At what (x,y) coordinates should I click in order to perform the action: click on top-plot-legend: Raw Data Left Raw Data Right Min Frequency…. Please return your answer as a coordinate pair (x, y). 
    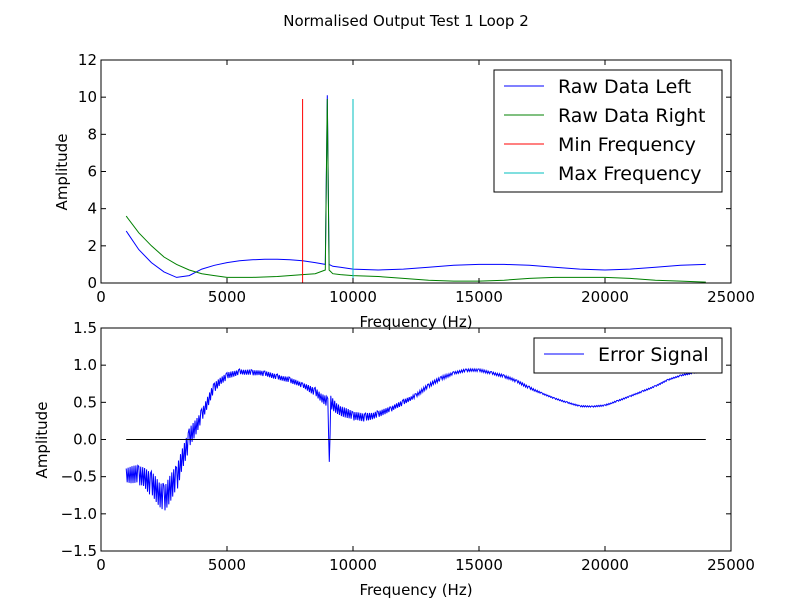
    Looking at the image, I should click on (608, 131).